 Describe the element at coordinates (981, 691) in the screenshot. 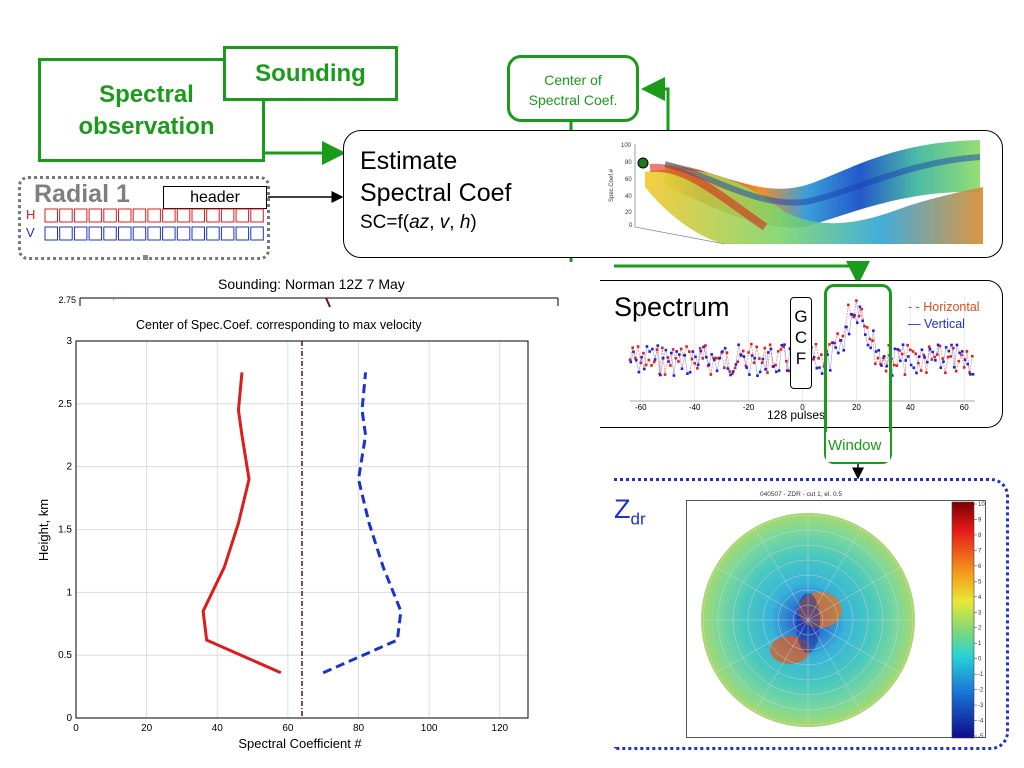

I see `colorbar-tick-label: -2` at that location.